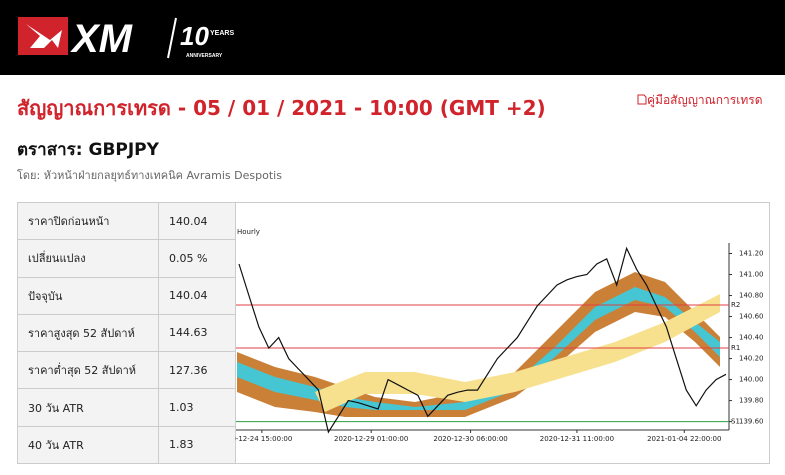 The image size is (785, 475). What do you see at coordinates (371, 439) in the screenshot?
I see `x-tick-label: 2020-12-29 01:00:00` at bounding box center [371, 439].